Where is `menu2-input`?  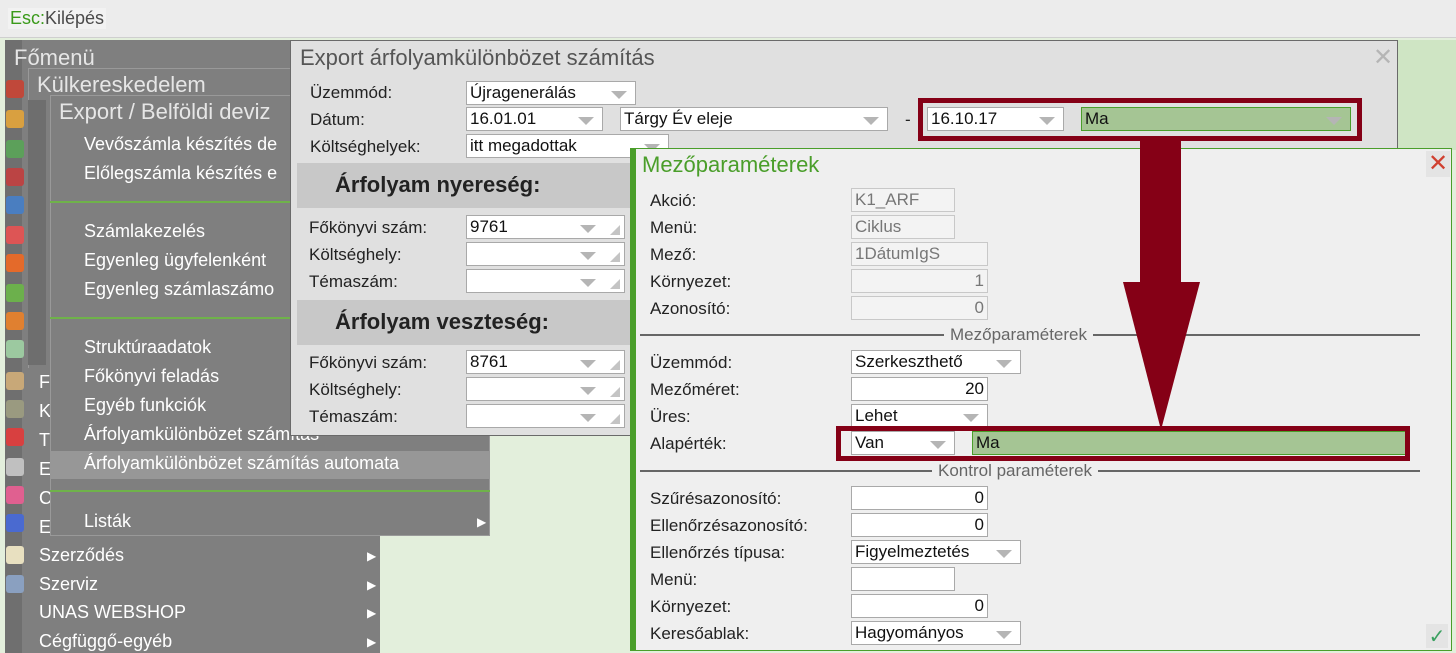
menu2-input is located at coordinates (903, 579).